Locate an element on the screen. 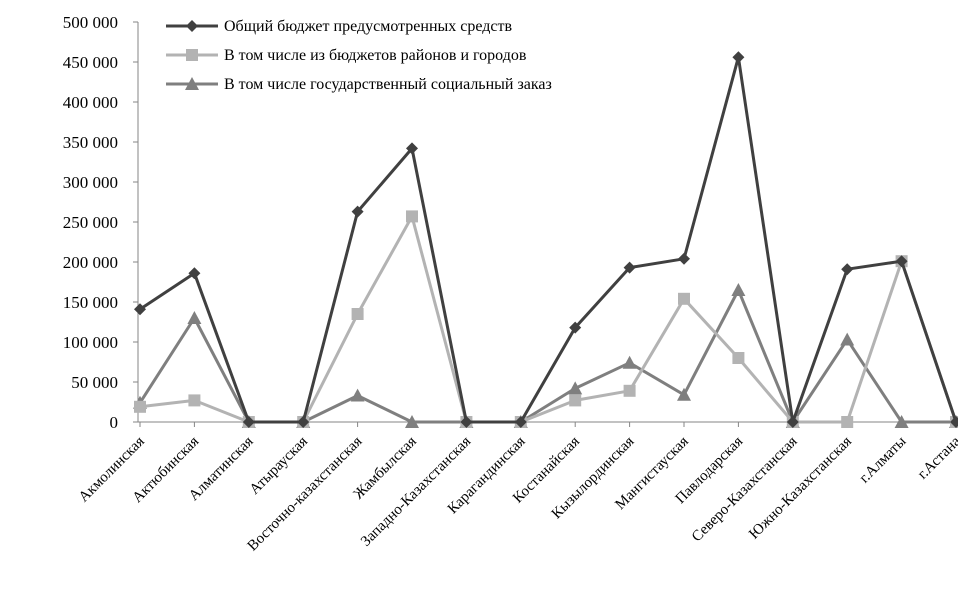  legend-label: Общий бюджет предусмотренных средств is located at coordinates (368, 26).